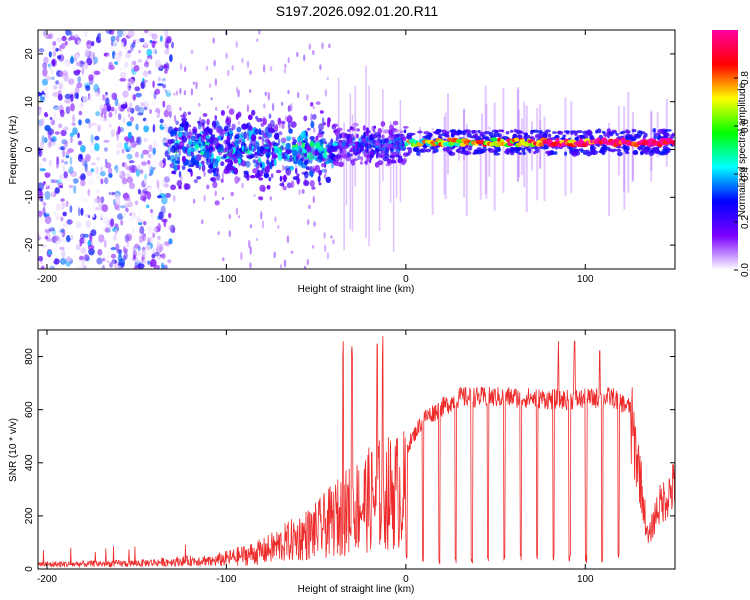 This screenshot has height=600, width=750. Describe the element at coordinates (226, 579) in the screenshot. I see `line-x-tick-label: -100` at that location.